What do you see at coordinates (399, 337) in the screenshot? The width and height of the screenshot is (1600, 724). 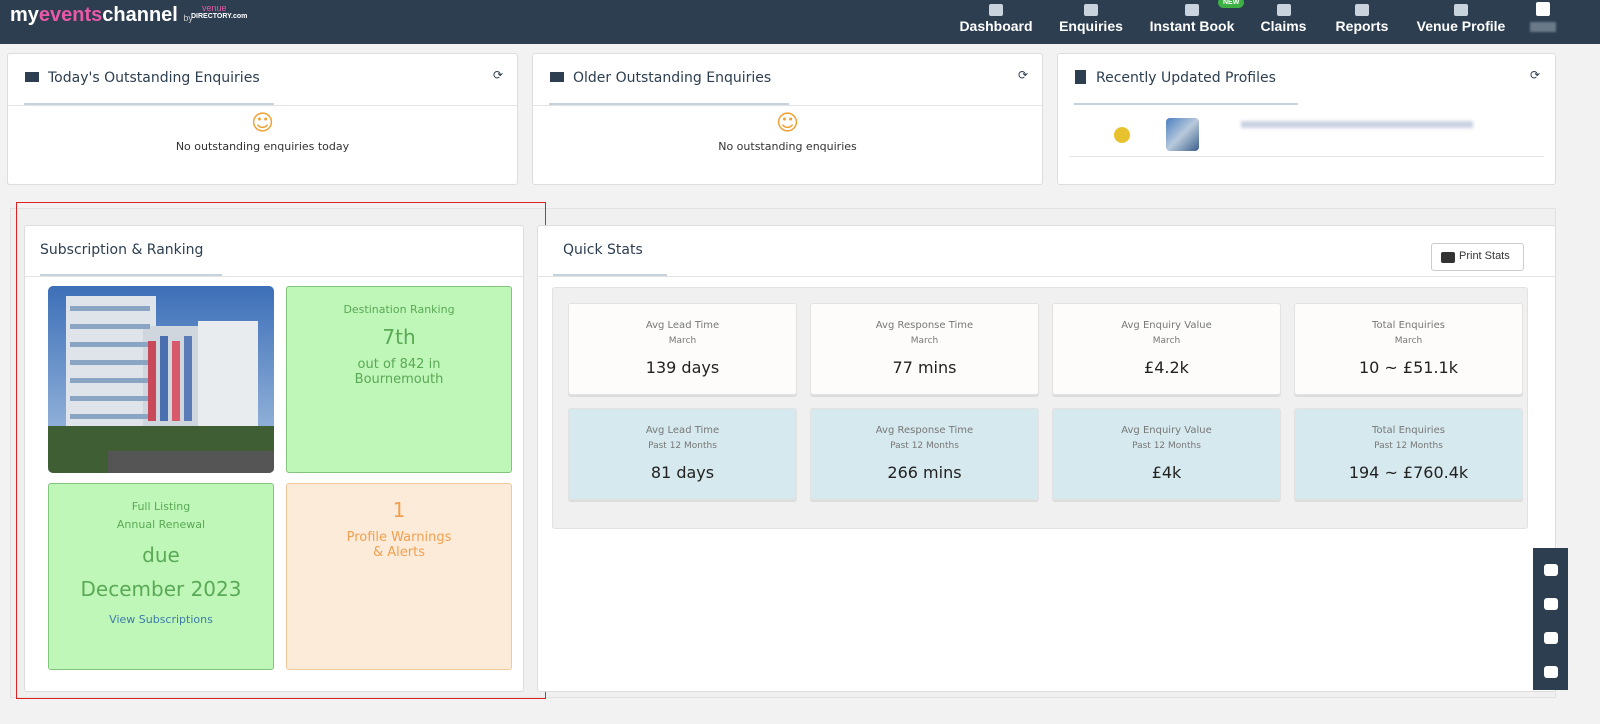 I see `ranking-value: 7th` at bounding box center [399, 337].